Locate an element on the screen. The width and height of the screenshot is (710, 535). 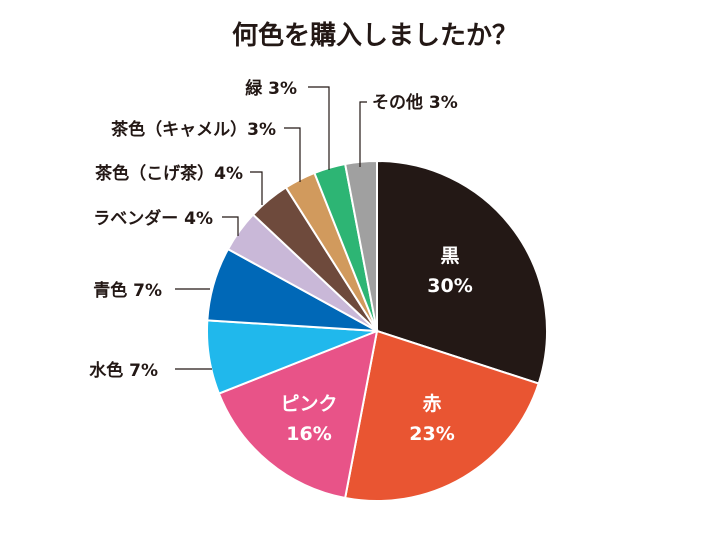
slice-label: ピンク is located at coordinates (308, 404).